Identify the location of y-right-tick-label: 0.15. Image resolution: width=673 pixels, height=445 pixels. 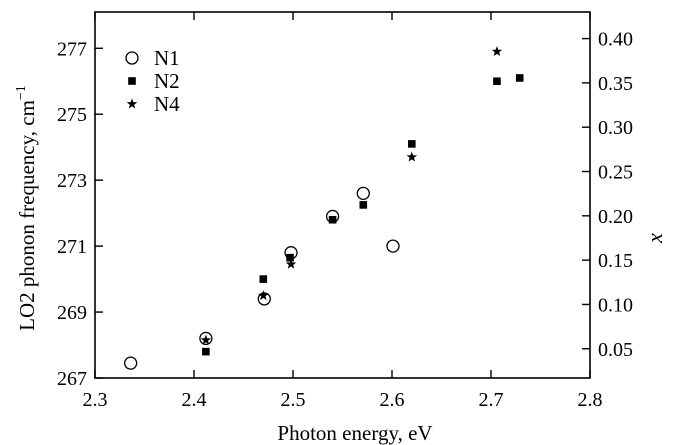
(615, 261).